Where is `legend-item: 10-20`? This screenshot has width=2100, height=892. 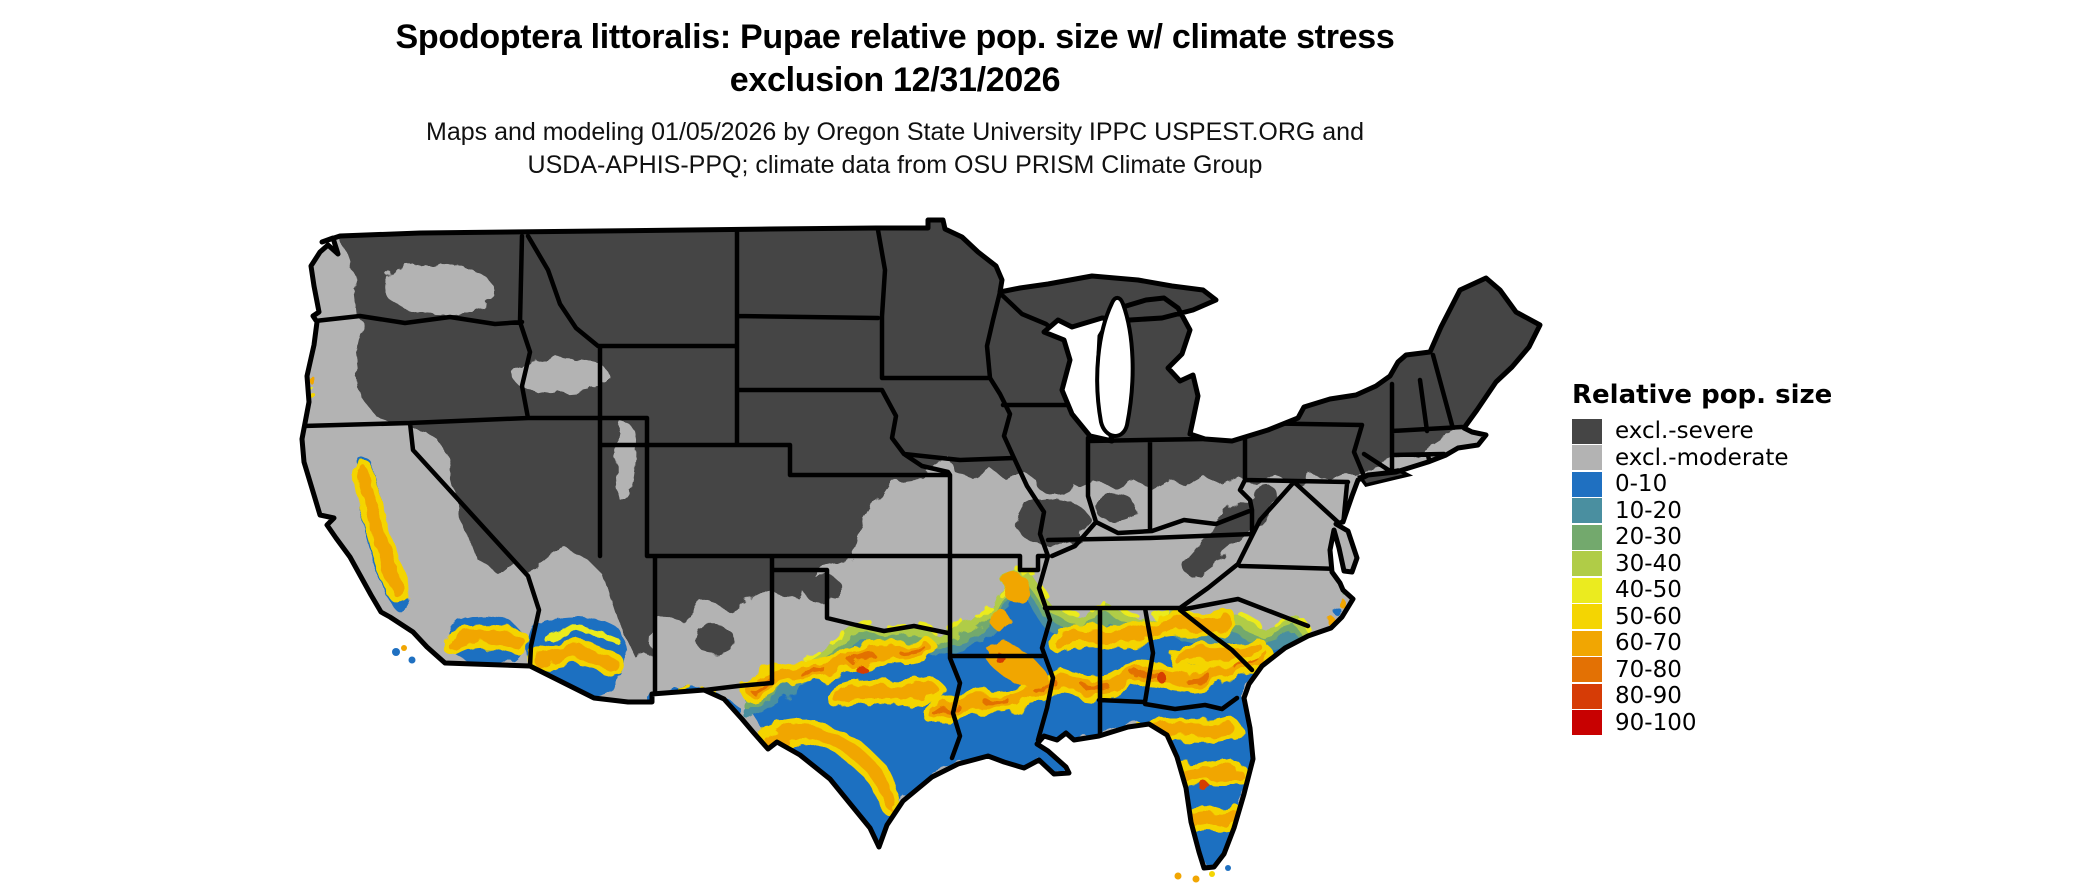 legend-item: 10-20 is located at coordinates (1702, 511).